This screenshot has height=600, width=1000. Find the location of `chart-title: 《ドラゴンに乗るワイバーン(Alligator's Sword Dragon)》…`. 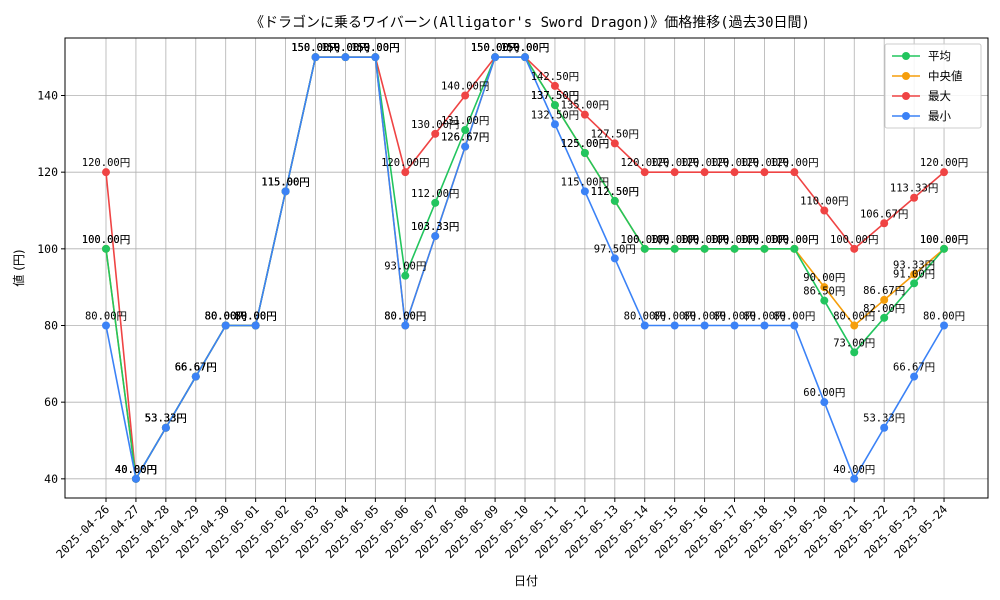

chart-title: 《ドラゴンに乗るワイバーン(Alligator's Sword Dragon)》… is located at coordinates (530, 22).